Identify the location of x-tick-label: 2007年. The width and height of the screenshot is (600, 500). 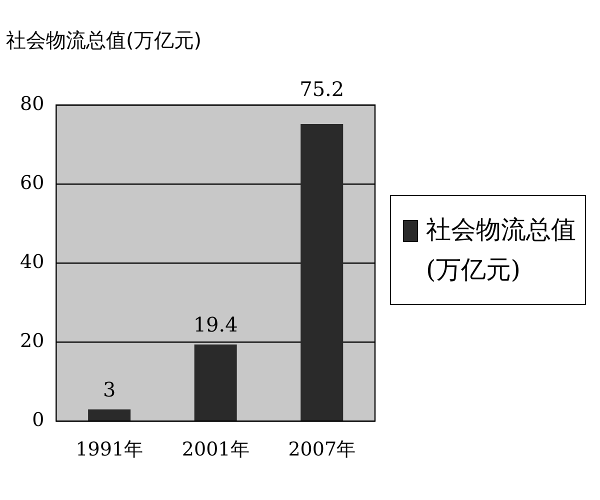
(322, 449).